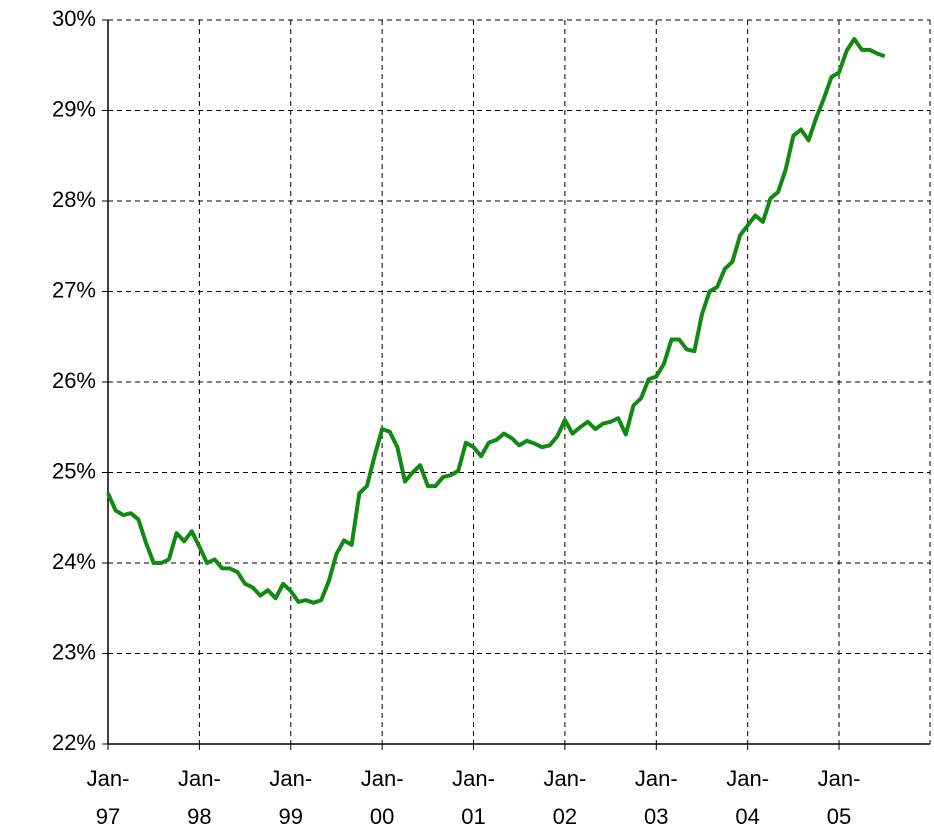  Describe the element at coordinates (565, 797) in the screenshot. I see `x-tick-label: Jan-02` at that location.